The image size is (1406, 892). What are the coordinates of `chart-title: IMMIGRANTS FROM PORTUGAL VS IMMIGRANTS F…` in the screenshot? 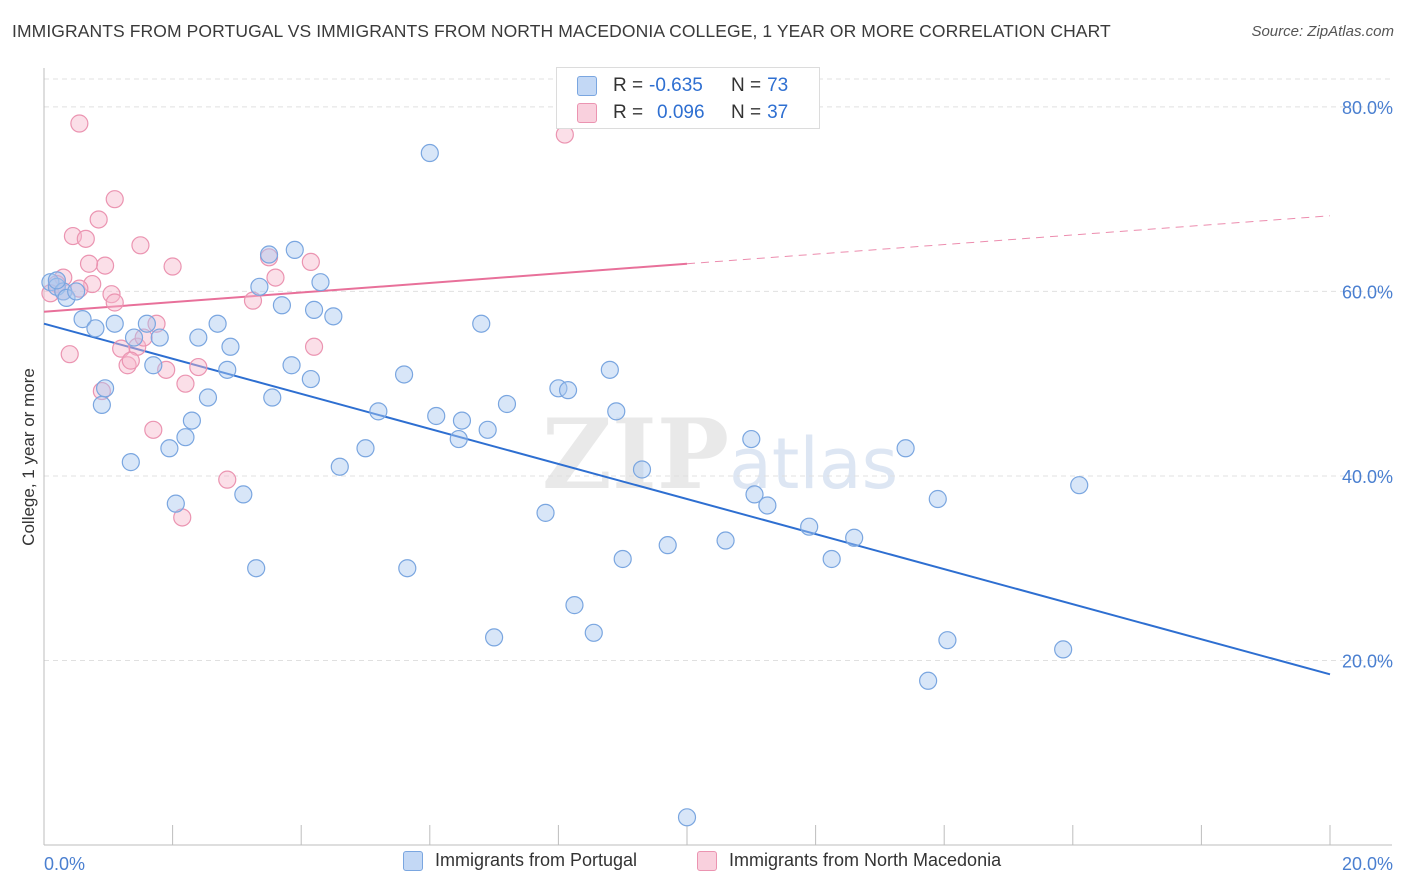 It's located at (561, 31).